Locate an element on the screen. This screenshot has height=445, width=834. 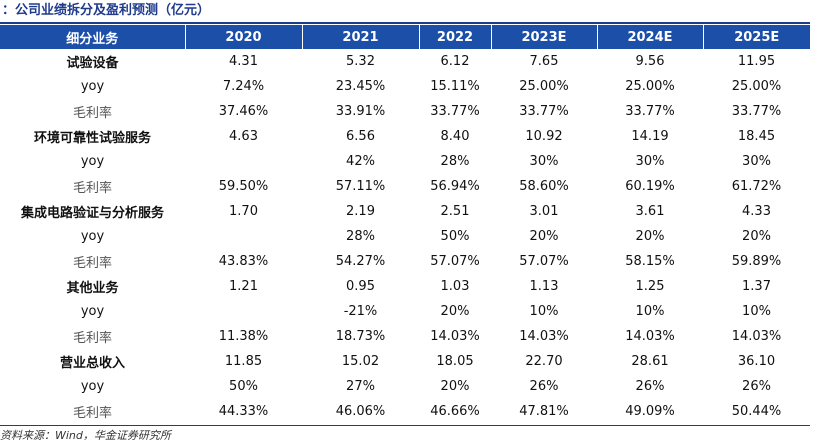
table-row: yoy -21% 20% 10% 10% 10% is located at coordinates (405, 311).